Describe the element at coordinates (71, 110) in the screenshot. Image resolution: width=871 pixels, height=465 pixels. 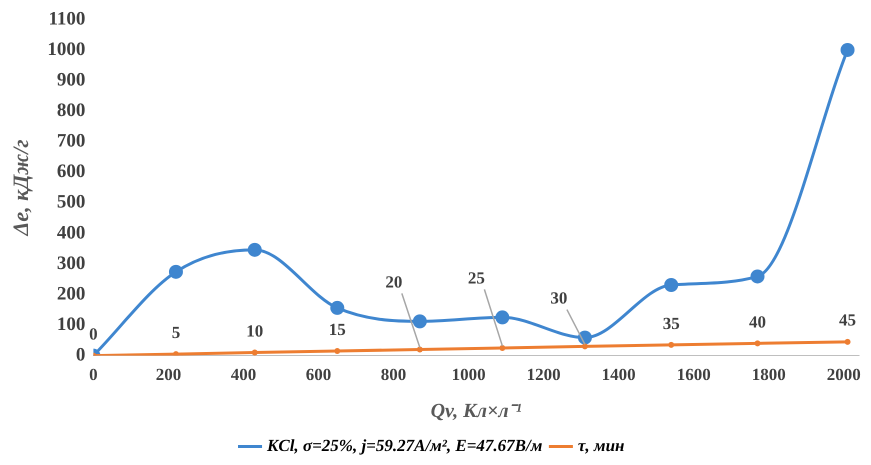
I see `y-tick-label: 800` at that location.